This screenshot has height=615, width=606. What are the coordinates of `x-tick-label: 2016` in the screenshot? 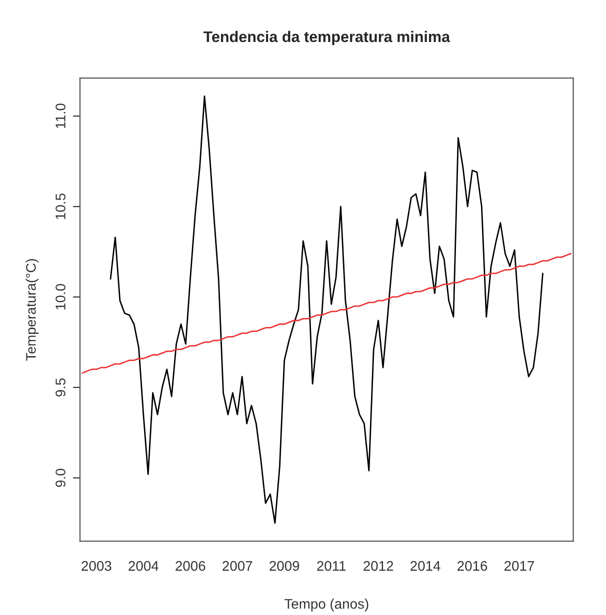 It's located at (473, 566).